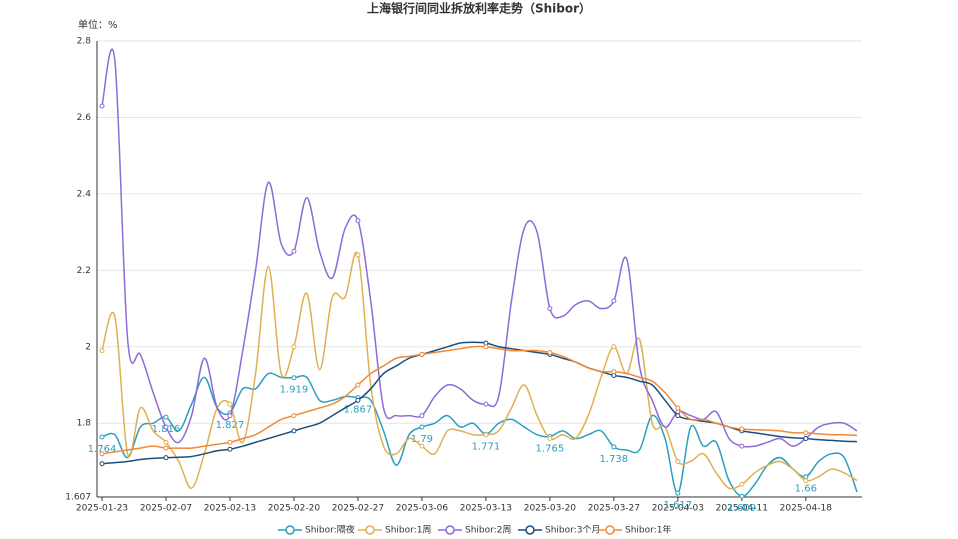 The image size is (958, 539). I want to click on y-tick-label: 1.607, so click(78, 498).